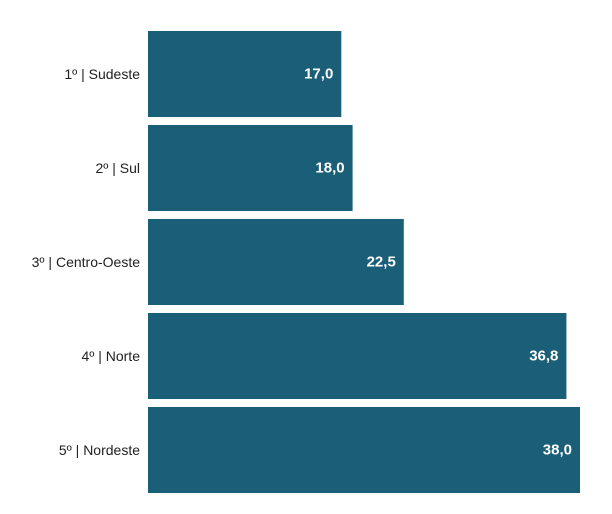  Describe the element at coordinates (543, 356) in the screenshot. I see `value-label: 36,8` at that location.